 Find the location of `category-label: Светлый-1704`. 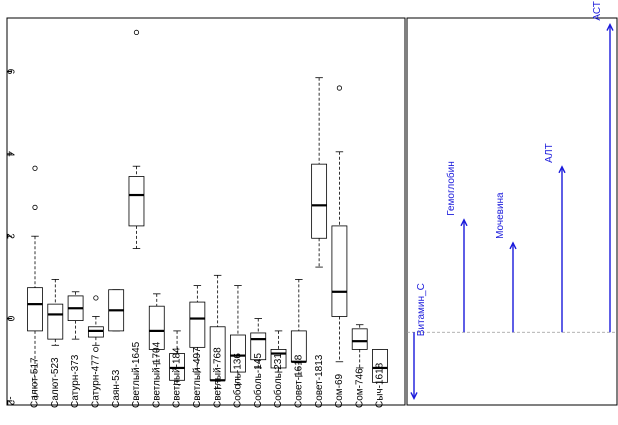

category-label: Светлый-1704 is located at coordinates (156, 374).